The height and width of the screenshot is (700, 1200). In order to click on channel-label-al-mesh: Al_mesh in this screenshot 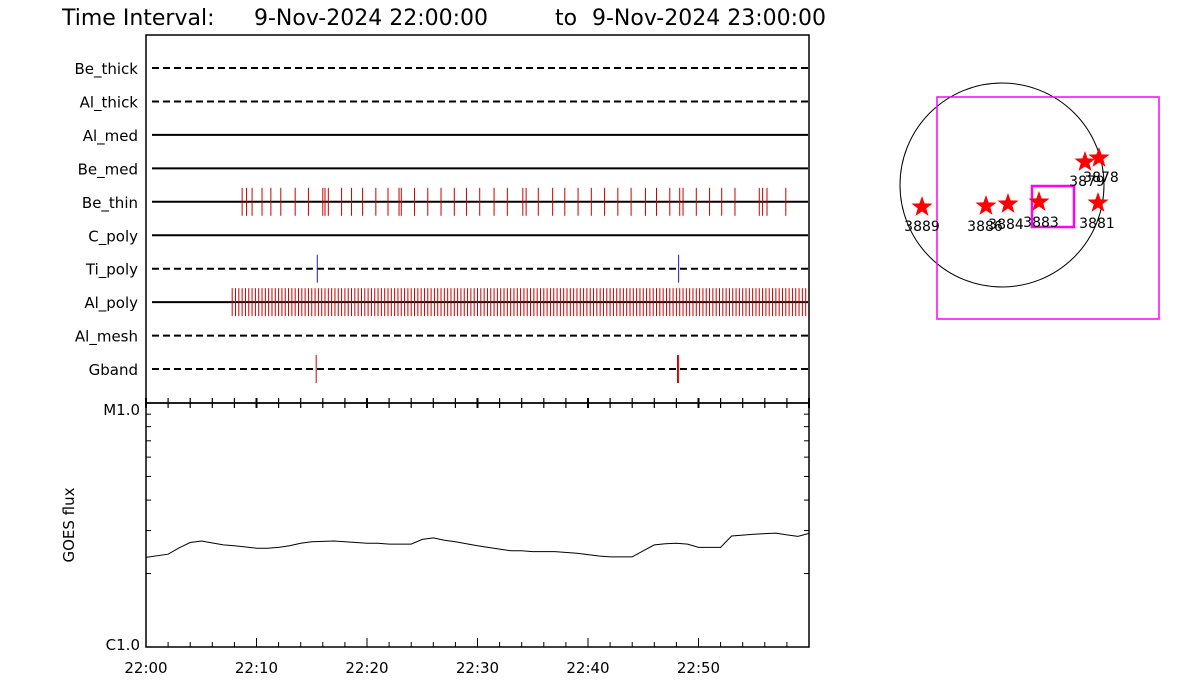, I will do `click(106, 337)`.